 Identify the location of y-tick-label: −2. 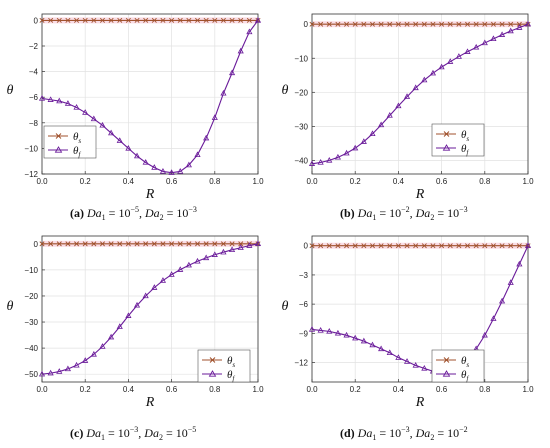
(34, 46).